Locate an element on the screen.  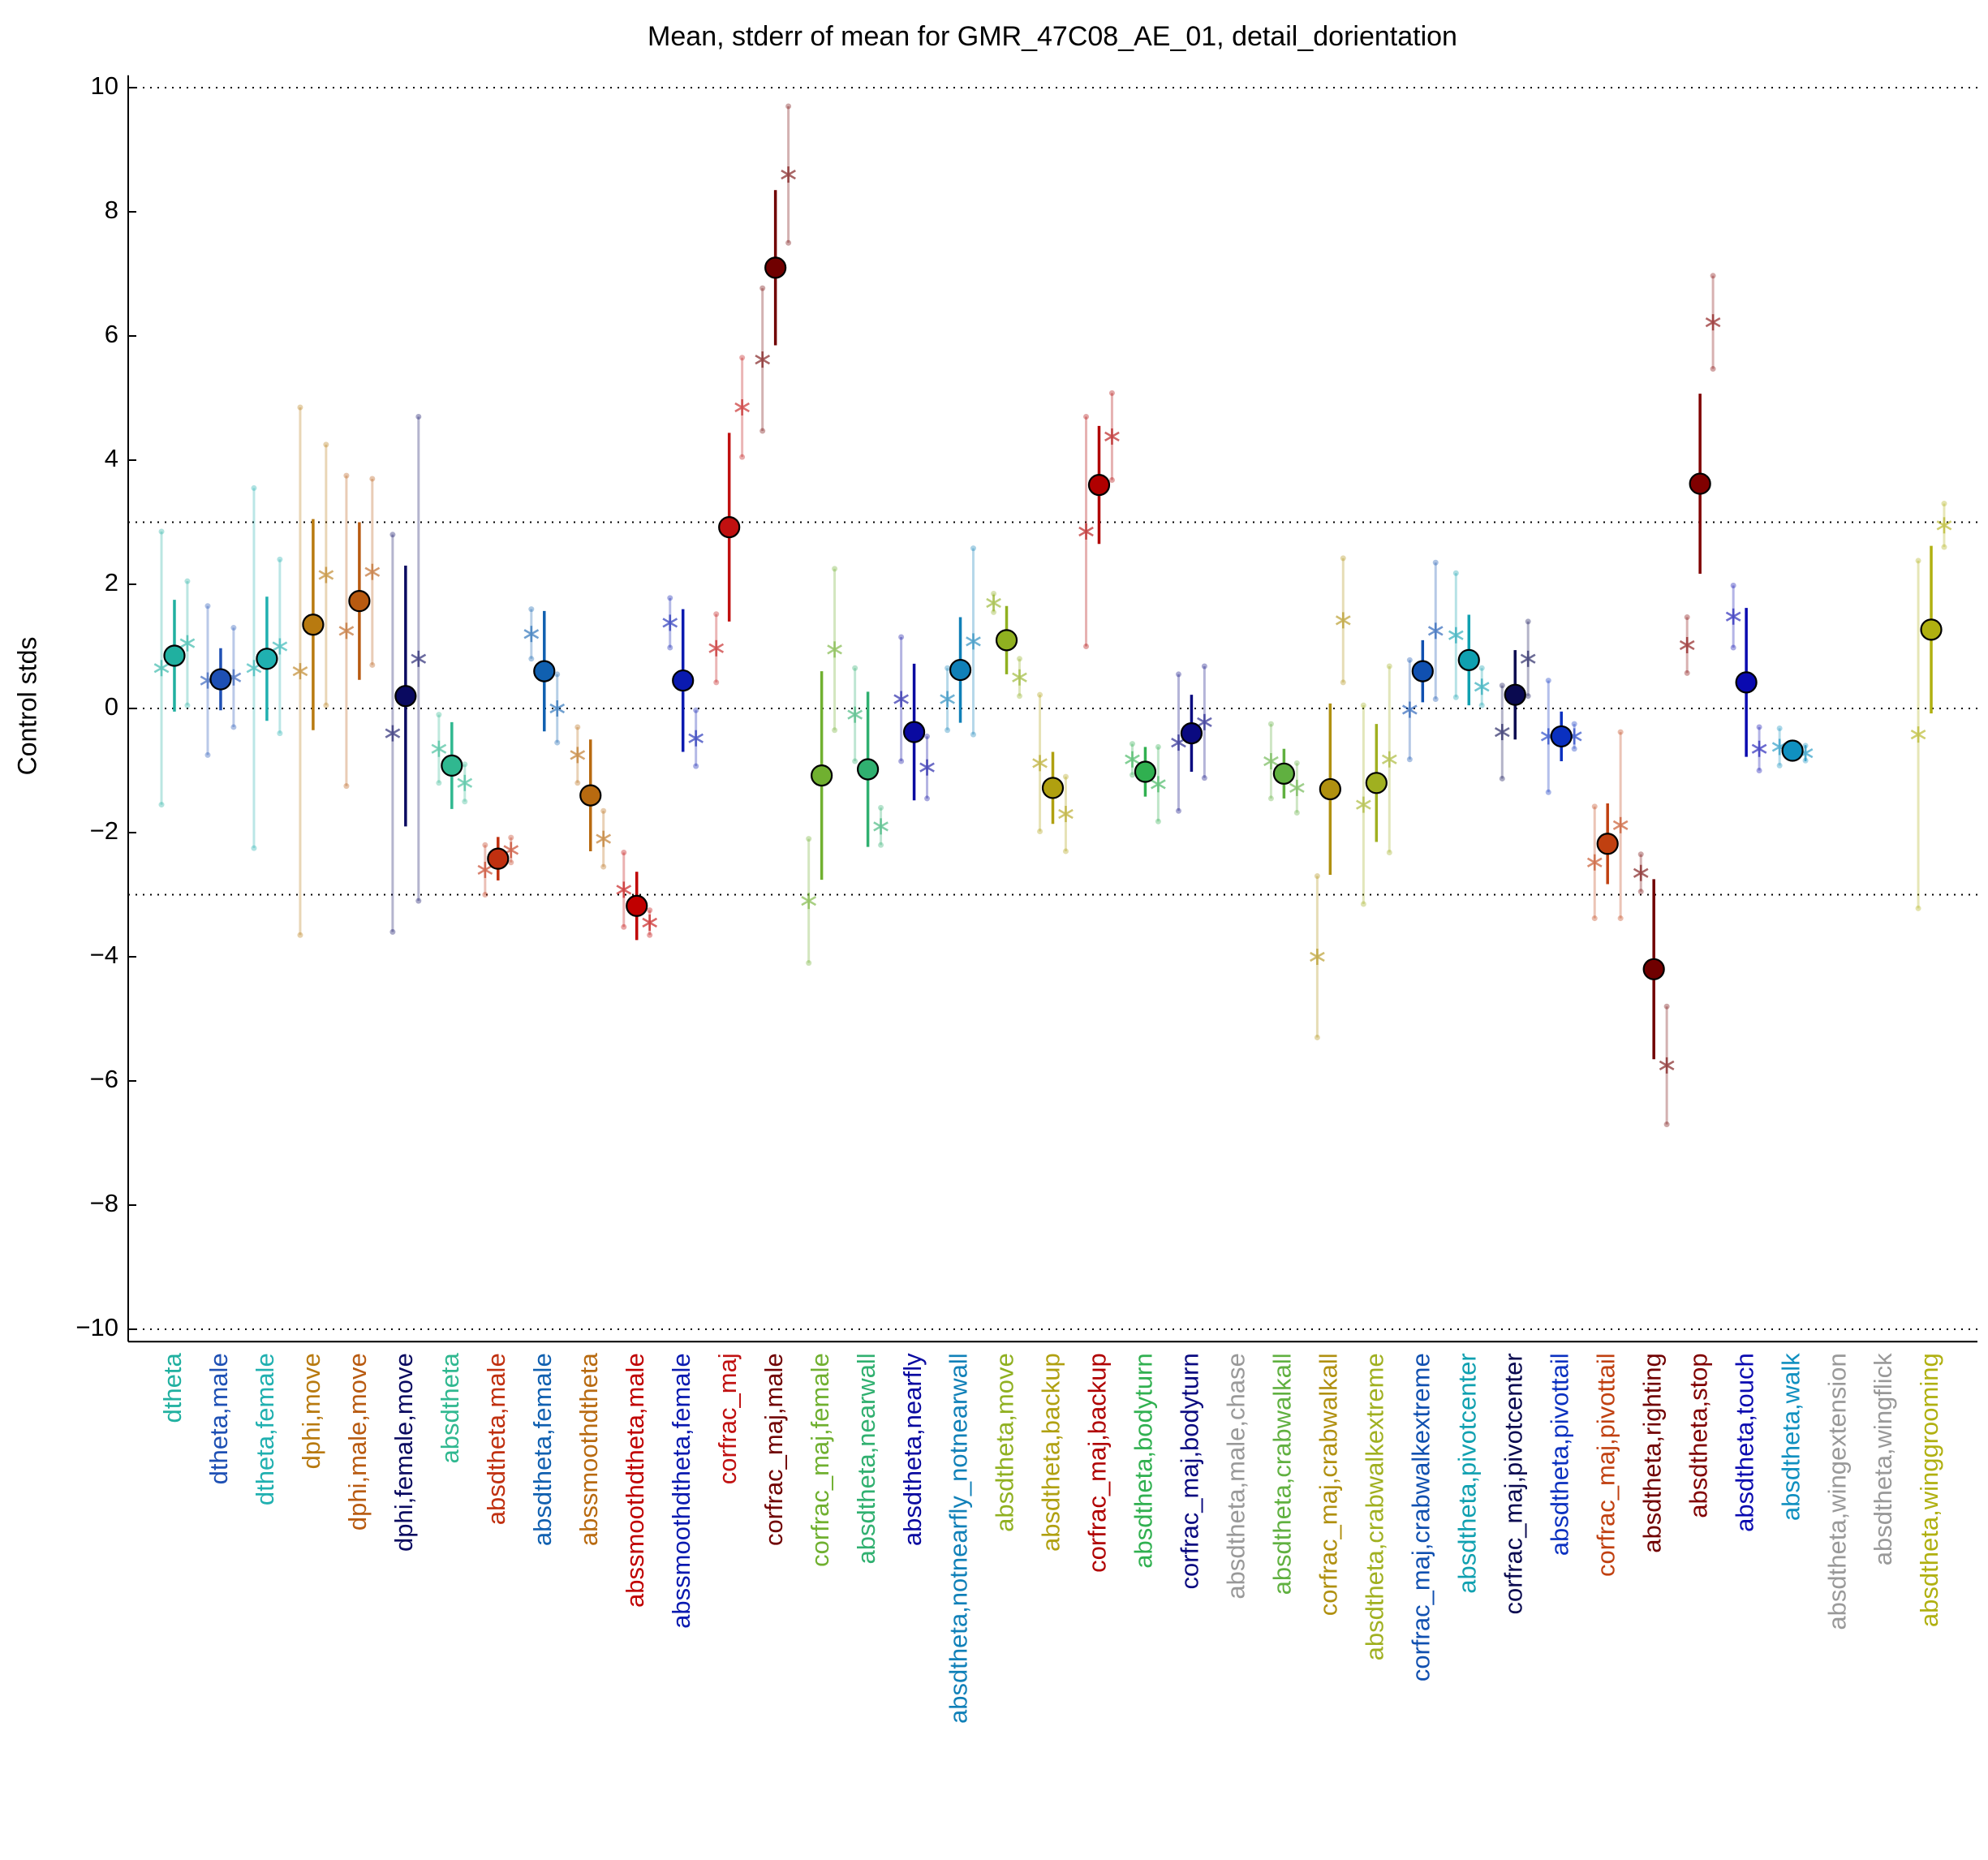
x-tick-label: dtheta,female is located at coordinates (265, 1429).